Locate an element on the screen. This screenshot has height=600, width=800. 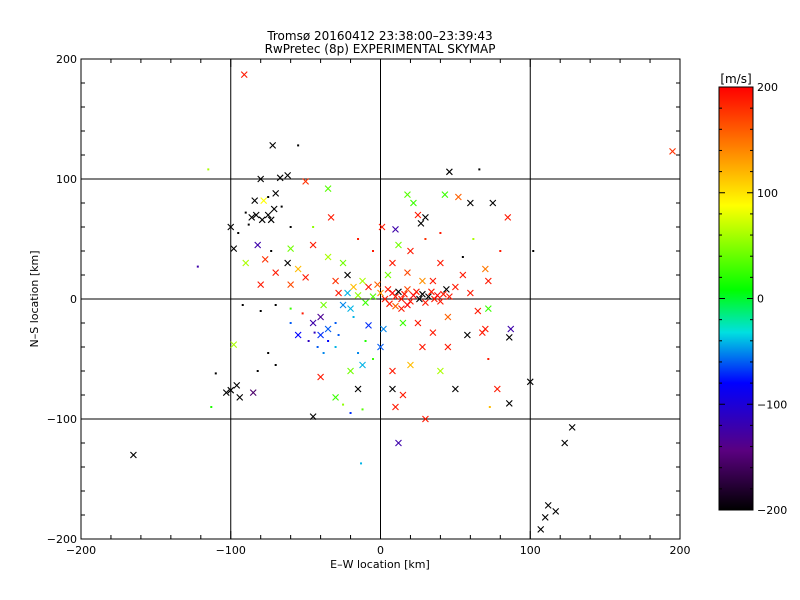
y-tick-label: −100 is located at coordinates (62, 419).